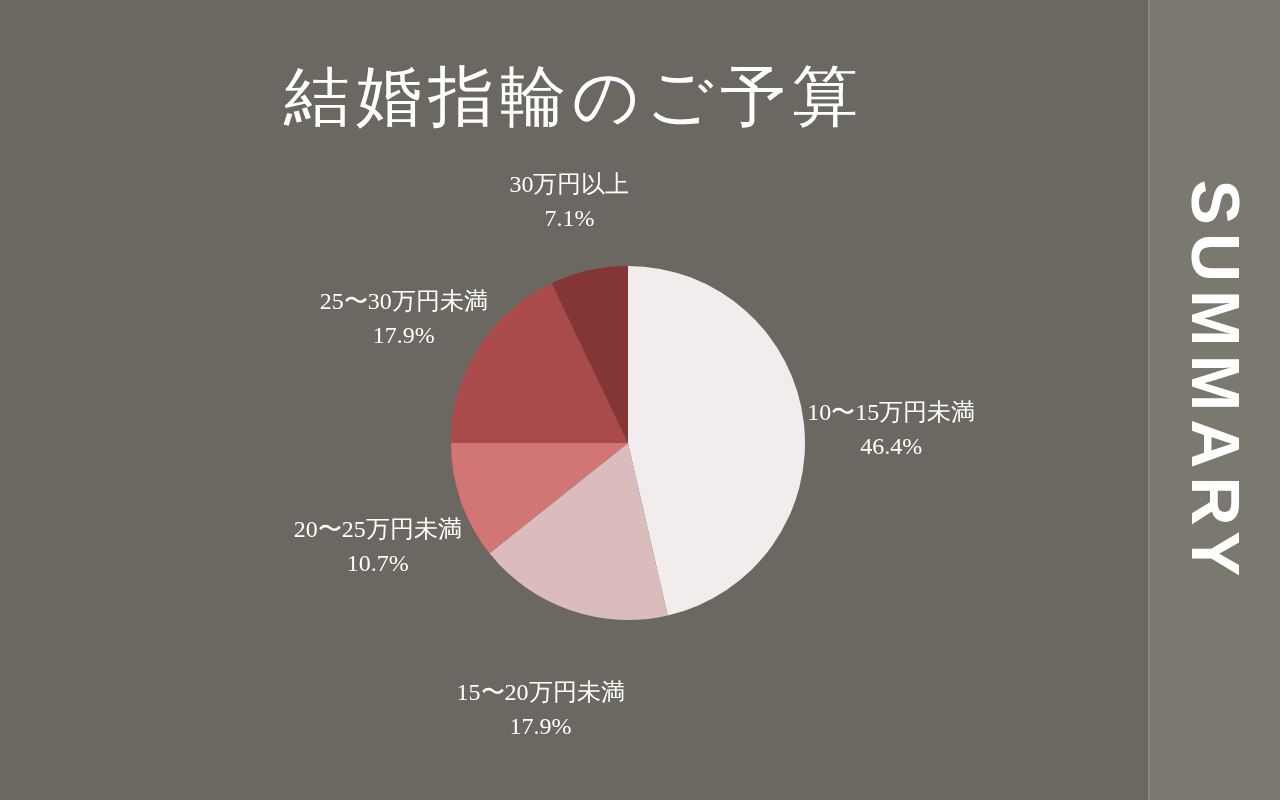 Image resolution: width=1280 pixels, height=800 pixels. Describe the element at coordinates (569, 217) in the screenshot. I see `data-label: 7.1%` at that location.